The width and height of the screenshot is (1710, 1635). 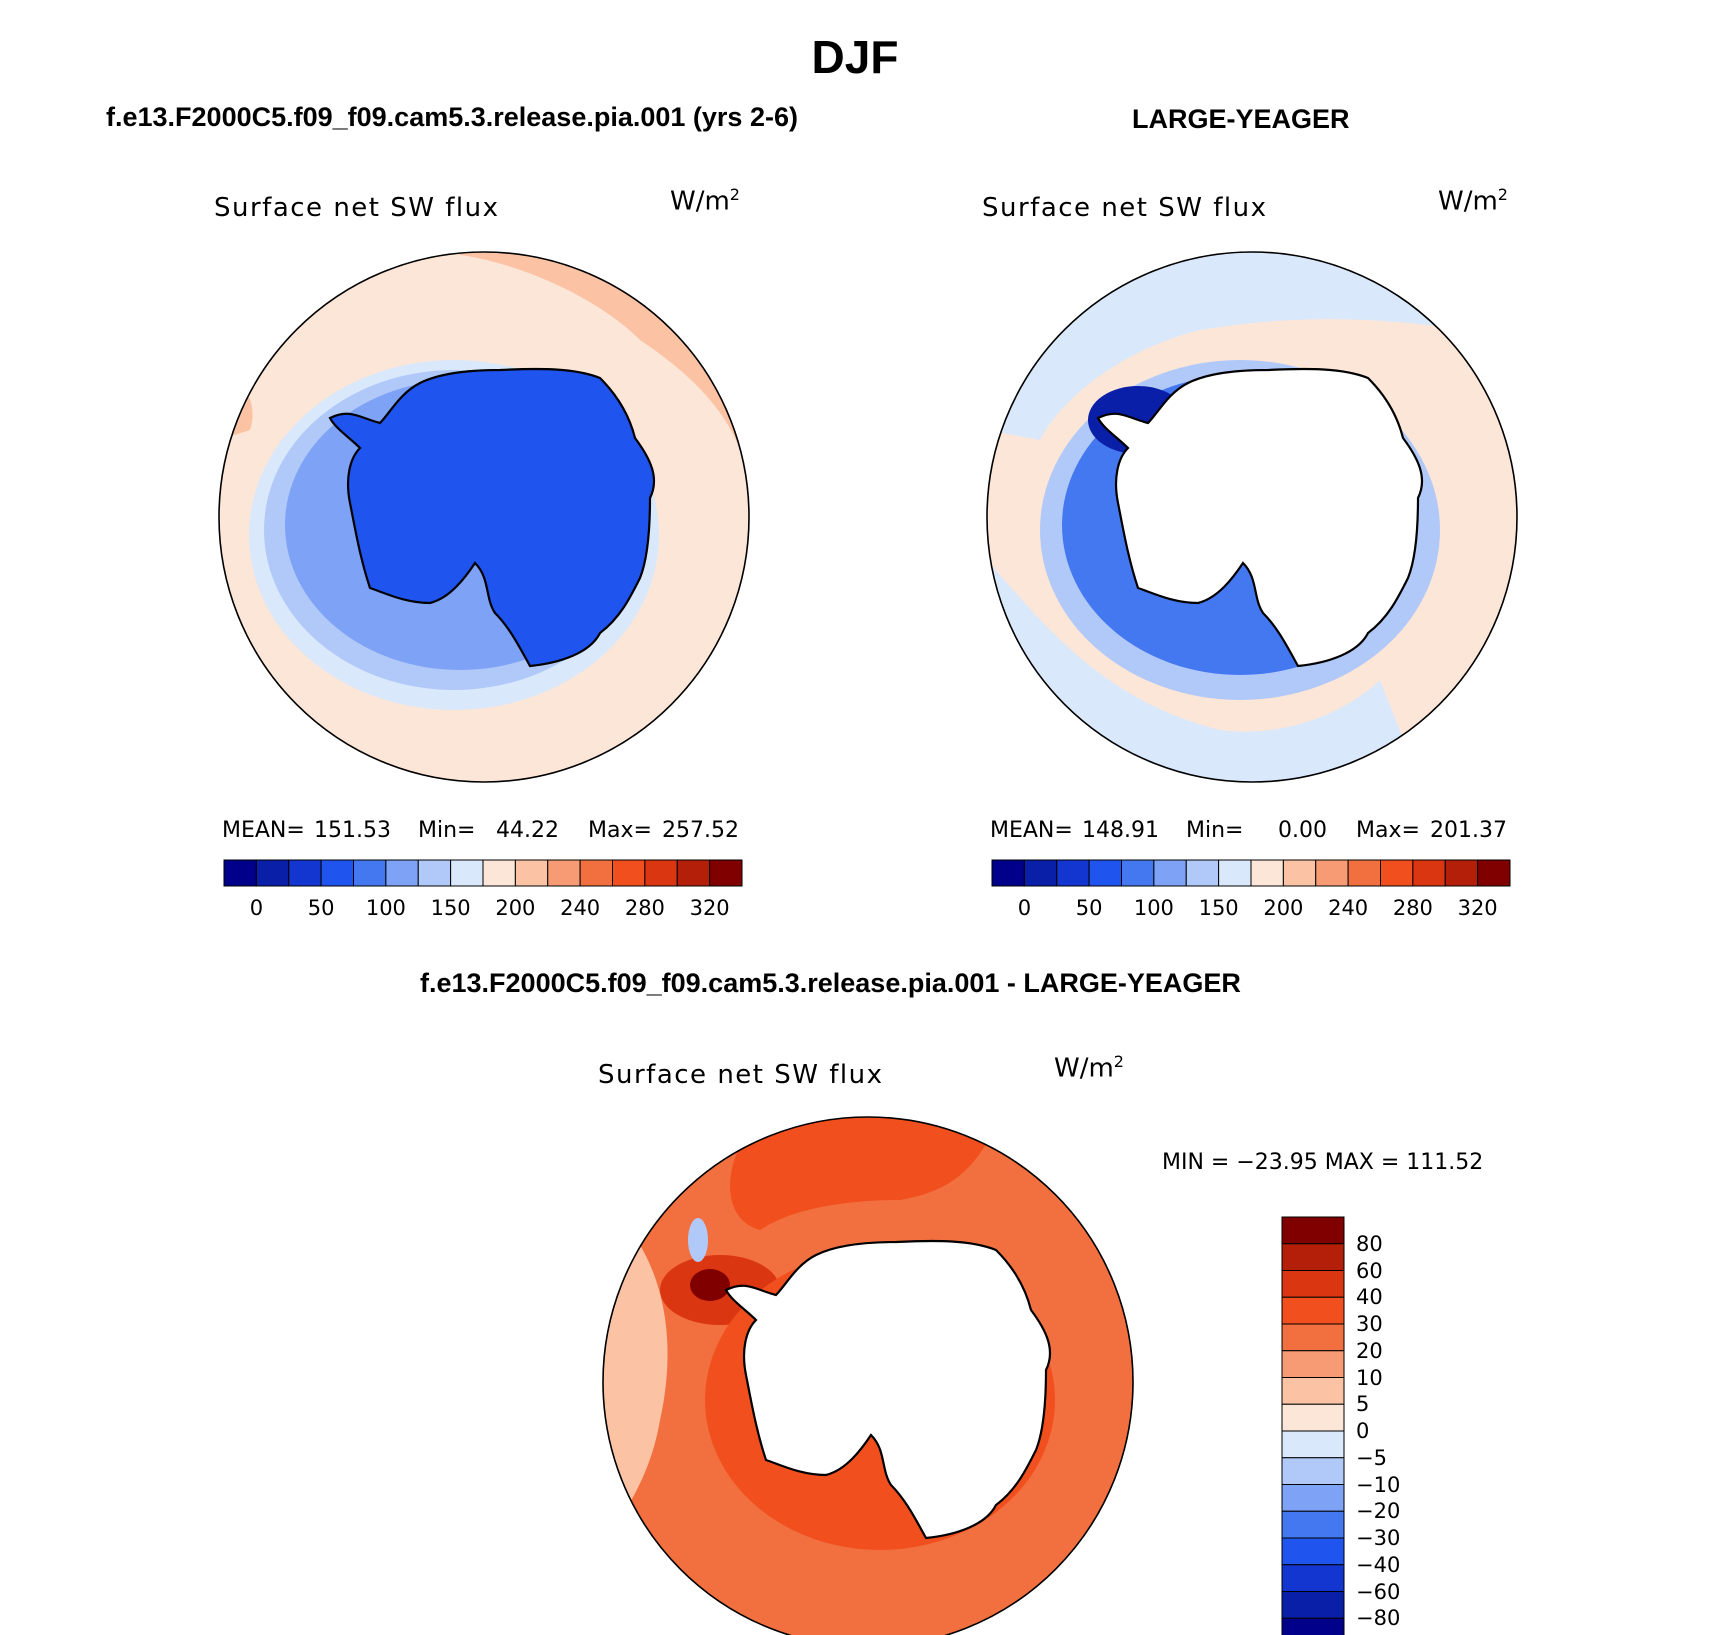 I want to click on panel2-map-border, so click(x=1252, y=517).